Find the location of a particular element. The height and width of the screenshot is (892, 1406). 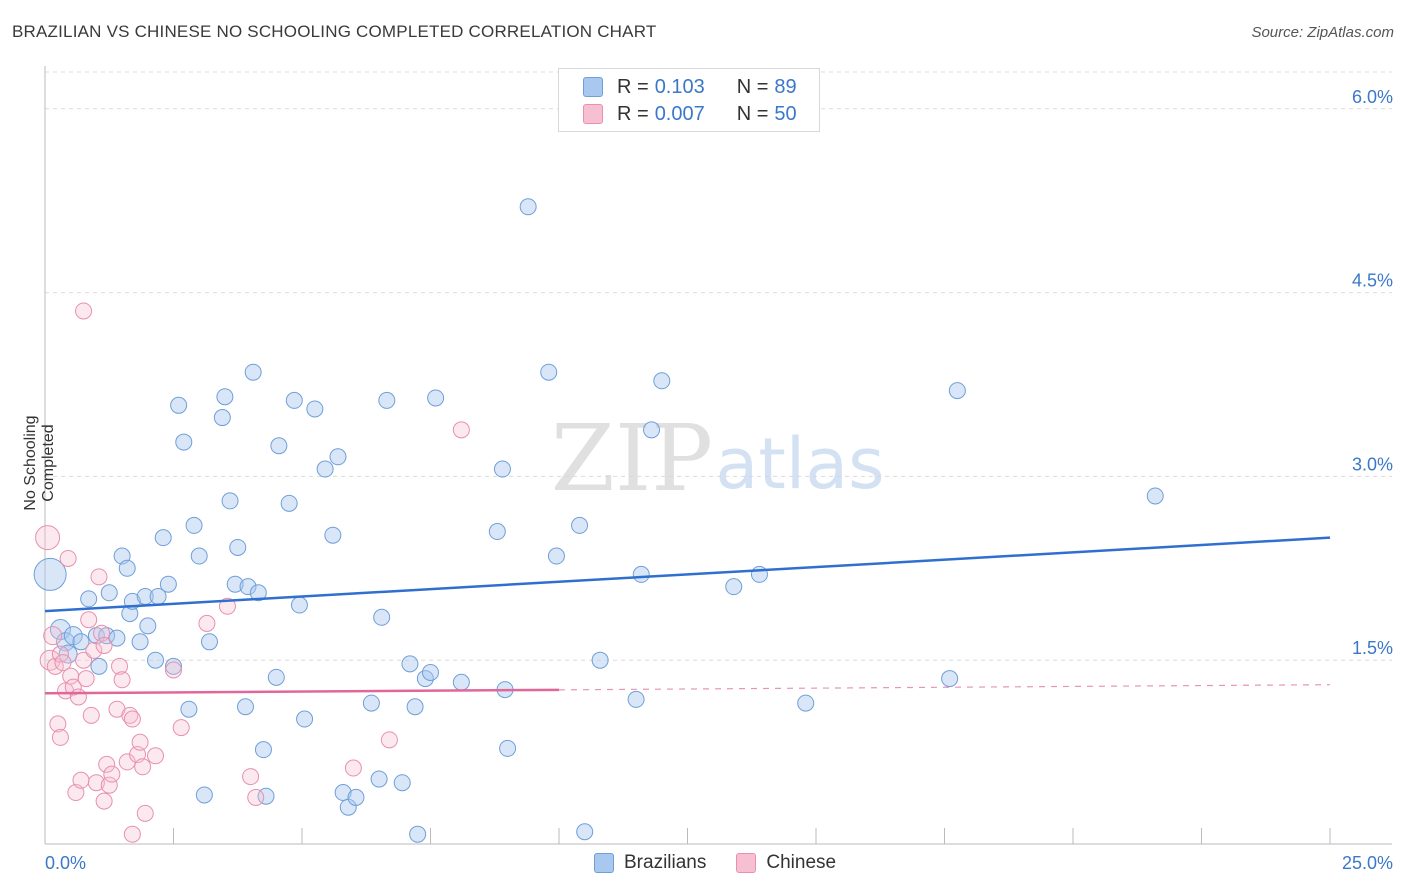

chart-source: Source: ZipAtlas.com is located at coordinates (1322, 32).